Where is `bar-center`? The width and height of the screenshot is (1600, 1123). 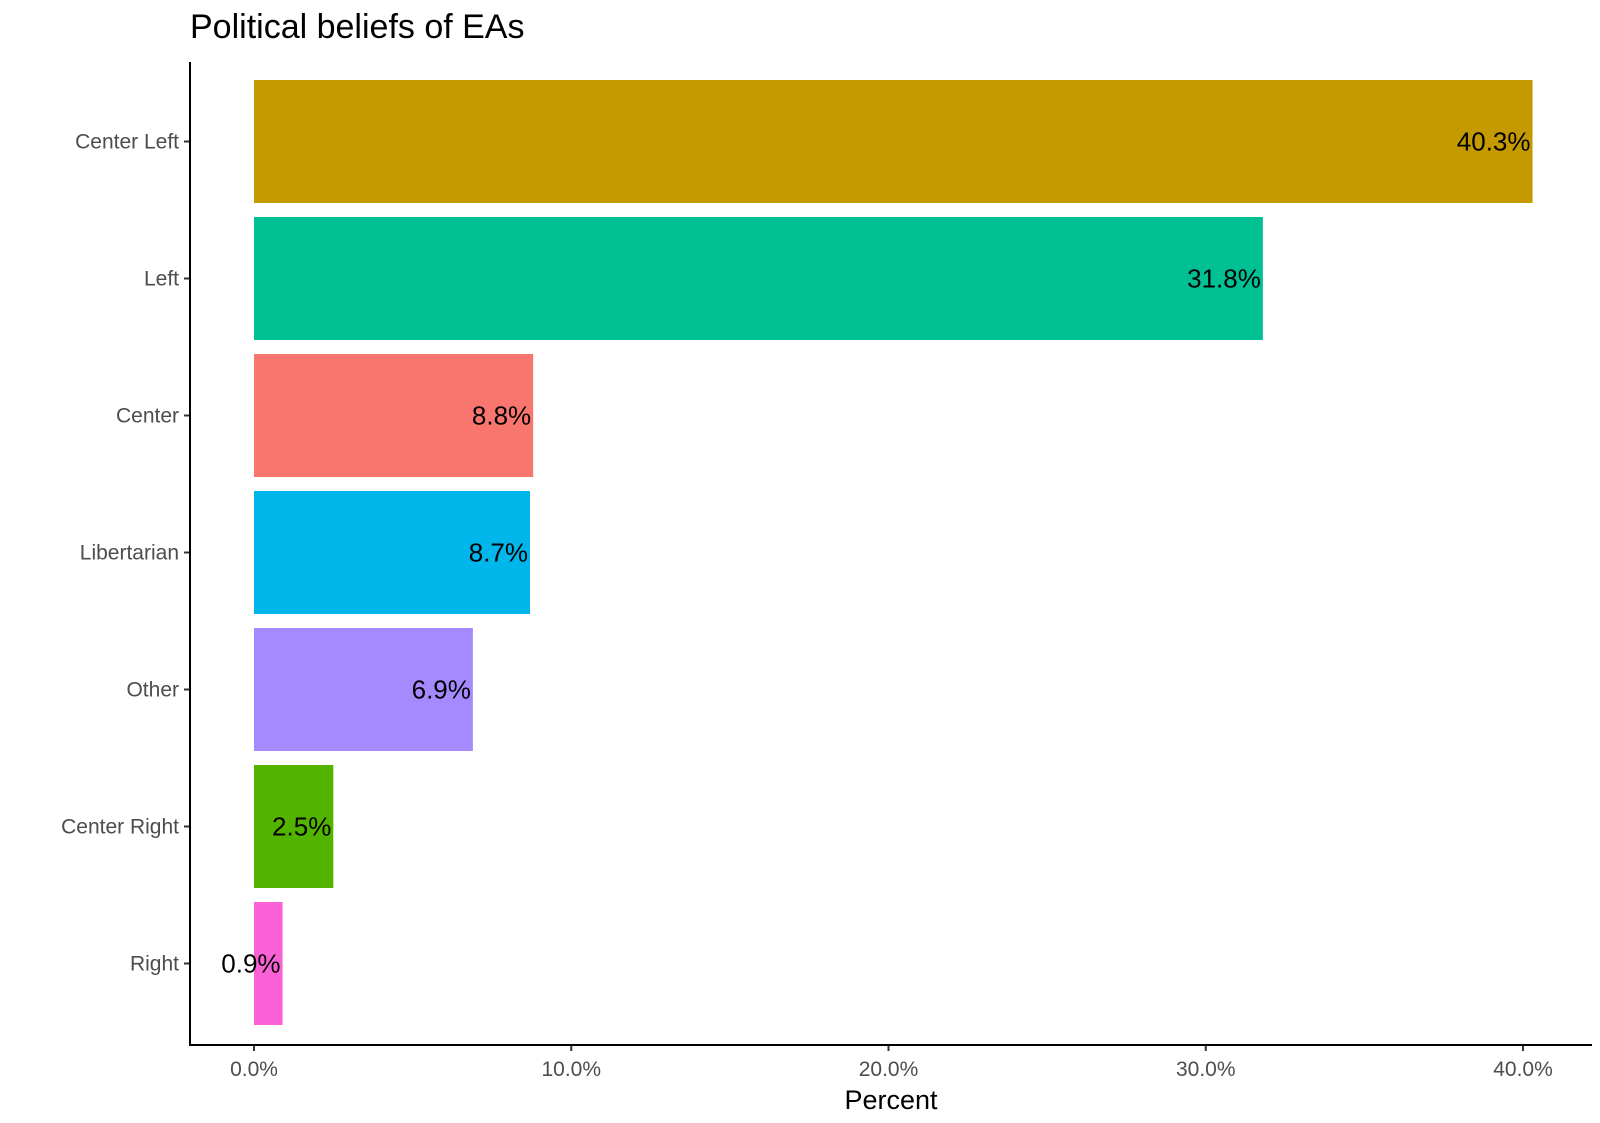
bar-center is located at coordinates (394, 415).